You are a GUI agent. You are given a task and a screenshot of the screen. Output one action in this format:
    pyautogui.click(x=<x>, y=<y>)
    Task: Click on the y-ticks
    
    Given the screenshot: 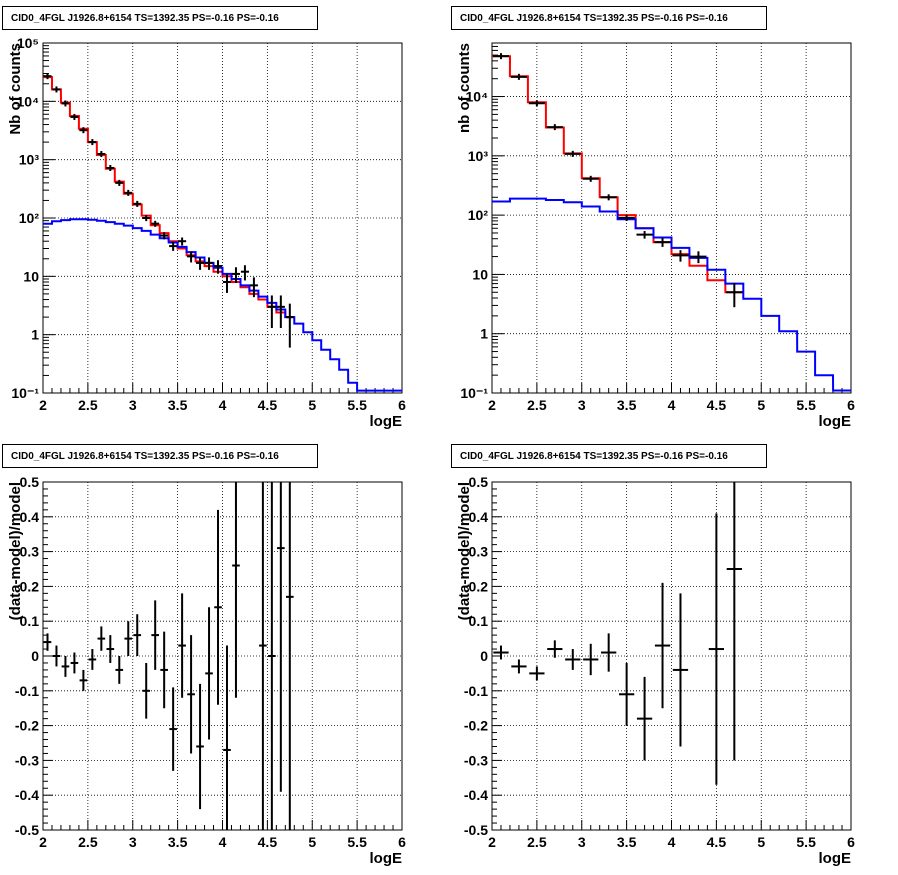 What is the action you would take?
    pyautogui.click(x=497, y=656)
    